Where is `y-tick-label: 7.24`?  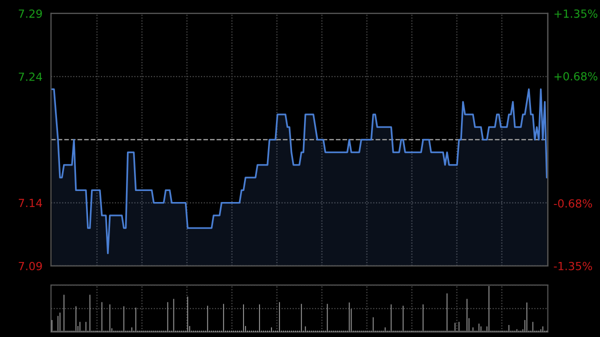 y-tick-label: 7.24 is located at coordinates (30, 76).